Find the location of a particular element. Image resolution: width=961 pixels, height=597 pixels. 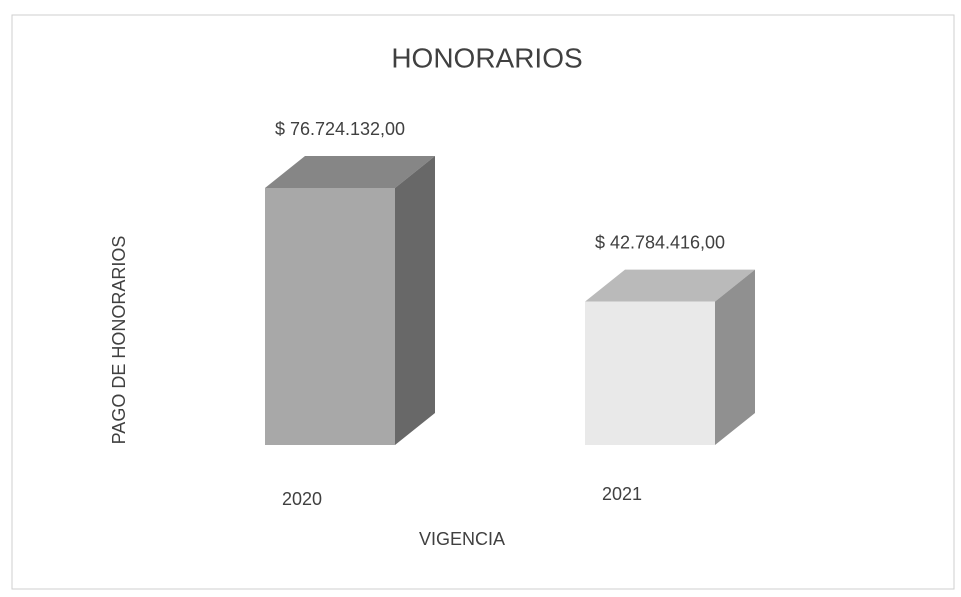

x-axis-label: VIGENCIA is located at coordinates (462, 539).